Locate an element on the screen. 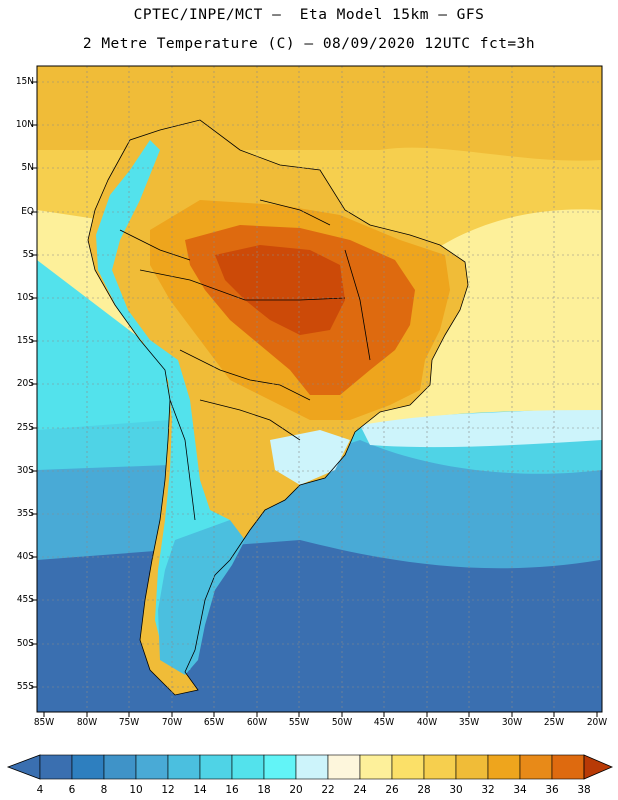 This screenshot has height=800, width=618. lat-label: 40S is located at coordinates (25, 556).